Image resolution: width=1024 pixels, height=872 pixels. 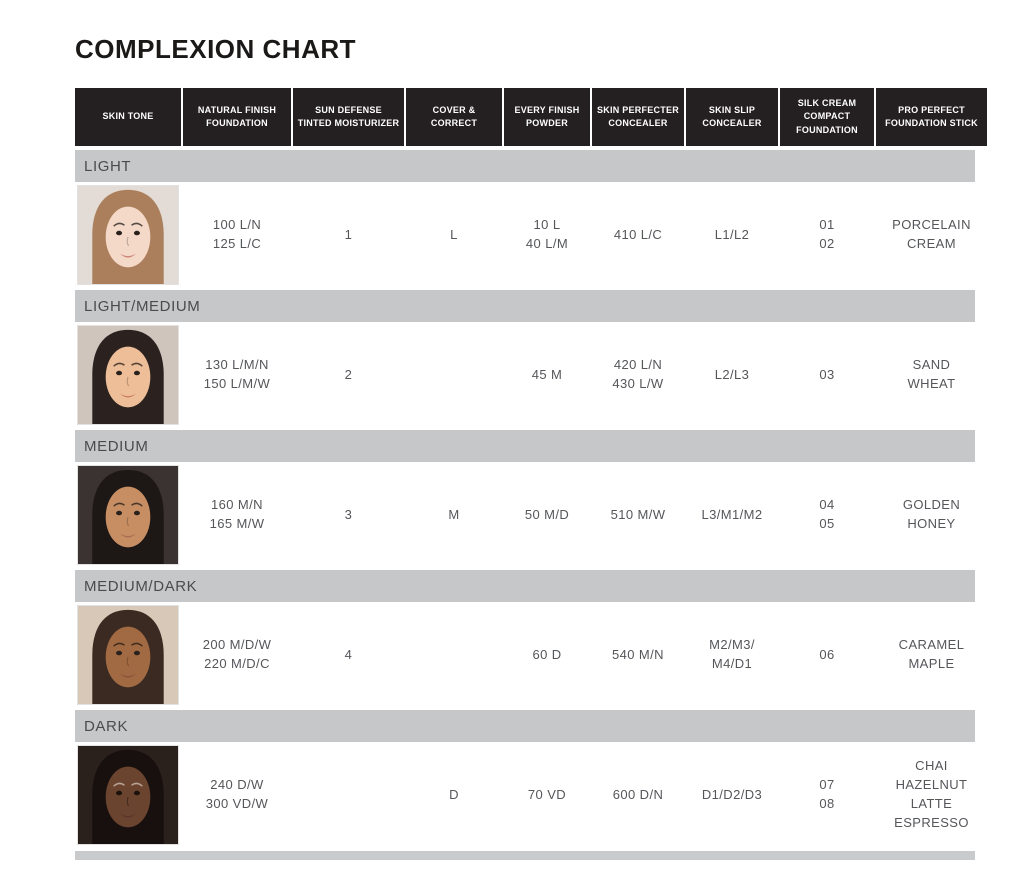 What do you see at coordinates (827, 654) in the screenshot?
I see `cell-silk-cream-compact-foundation: 06` at bounding box center [827, 654].